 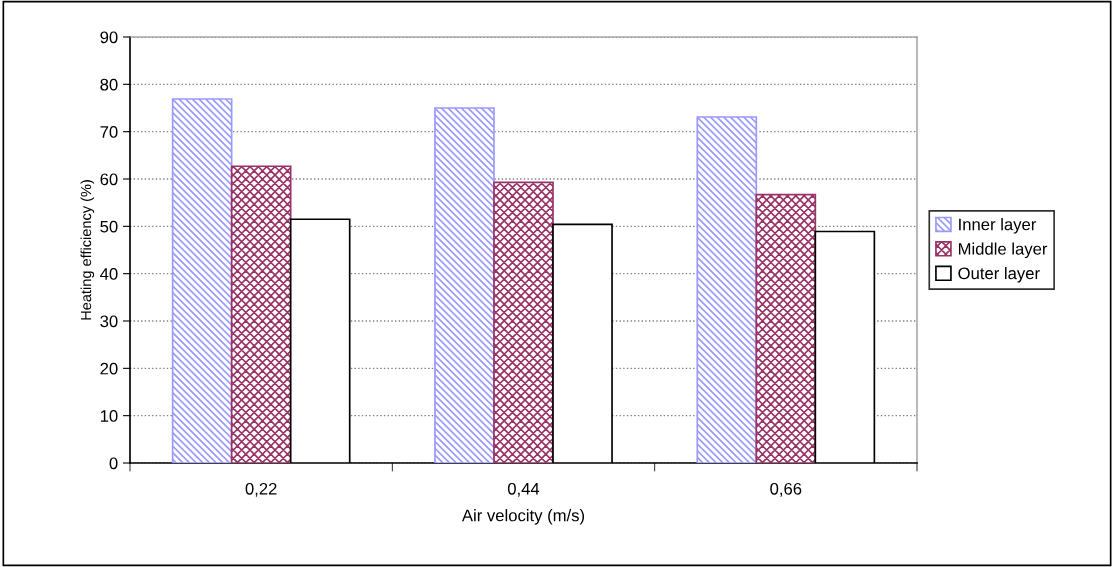 I want to click on x-tick-label: 0,22, so click(x=261, y=489).